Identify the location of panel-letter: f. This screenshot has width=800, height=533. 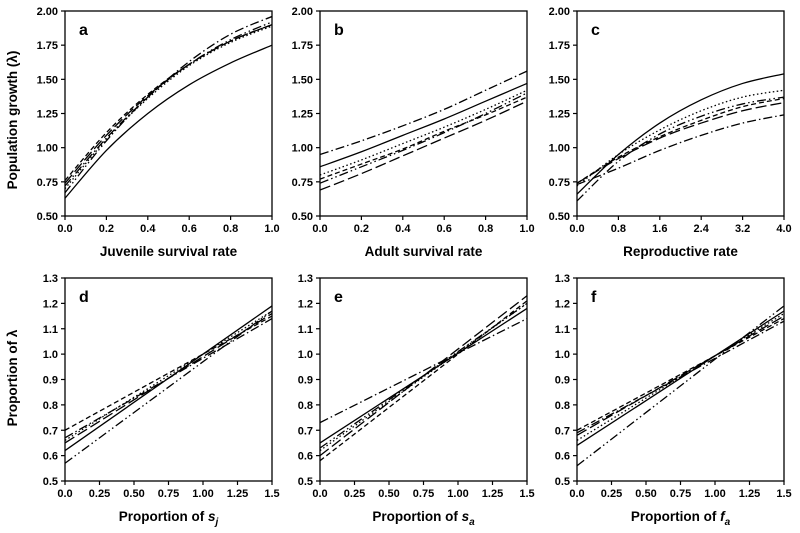
(594, 297).